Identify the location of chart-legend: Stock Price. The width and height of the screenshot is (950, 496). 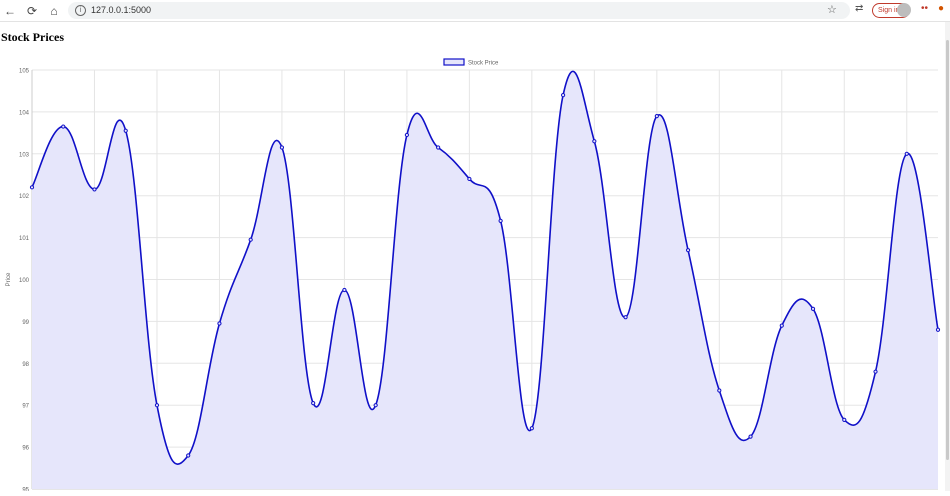
(471, 62).